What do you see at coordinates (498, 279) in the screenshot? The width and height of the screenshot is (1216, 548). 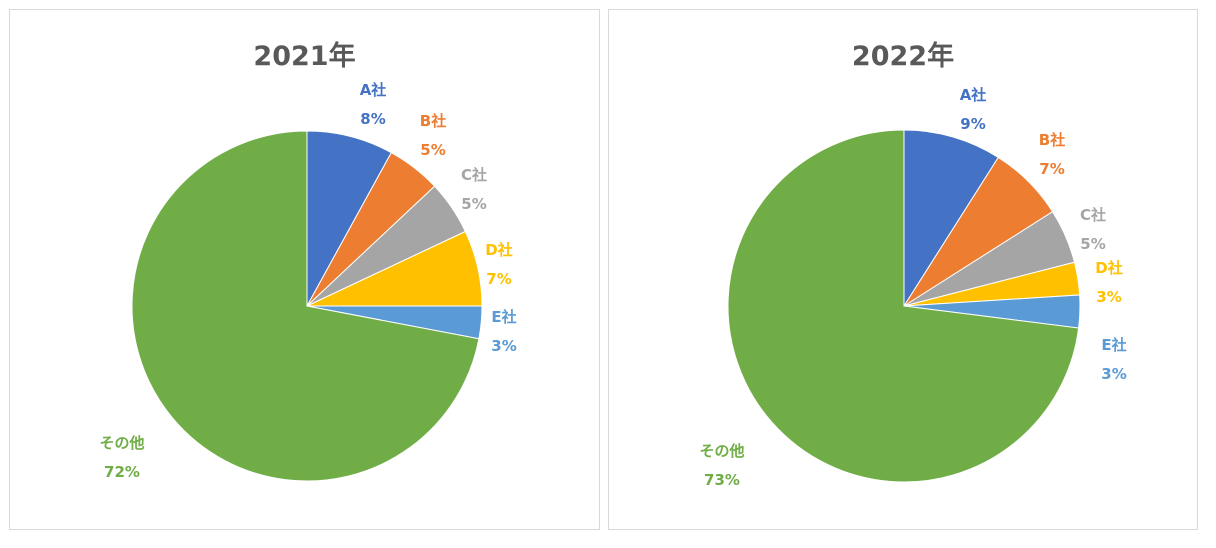 I see `data-label-value-d: 7%` at bounding box center [498, 279].